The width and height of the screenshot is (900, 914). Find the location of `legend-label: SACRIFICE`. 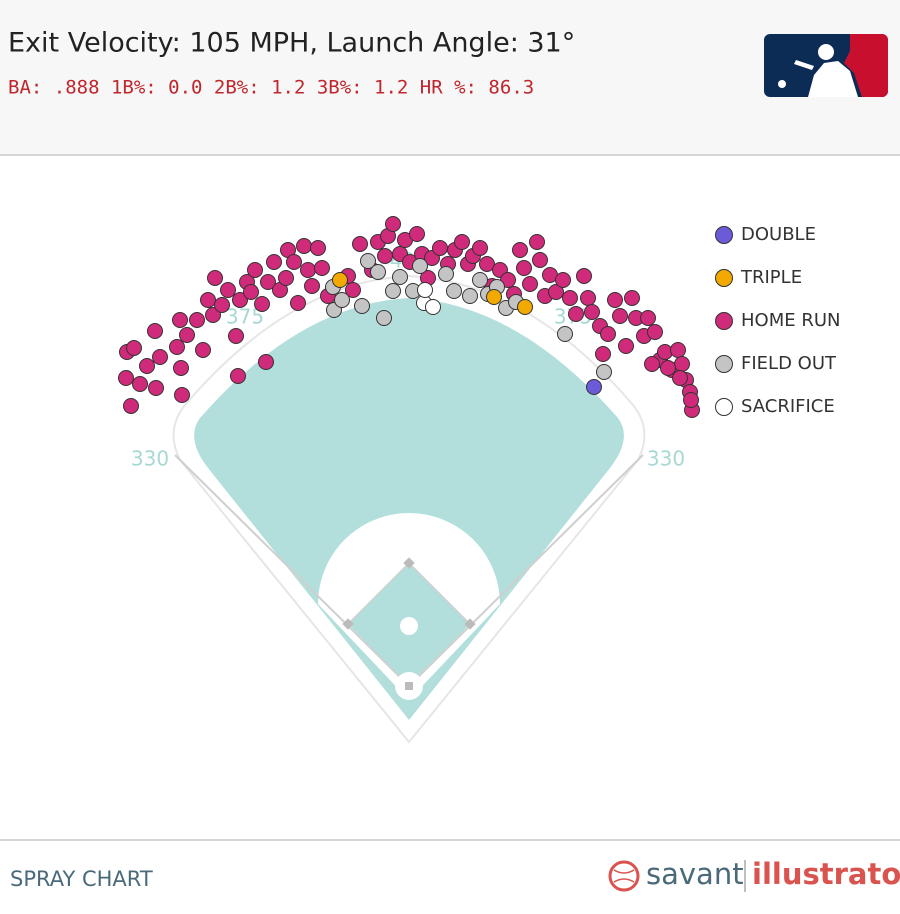

legend-label: SACRIFICE is located at coordinates (788, 406).